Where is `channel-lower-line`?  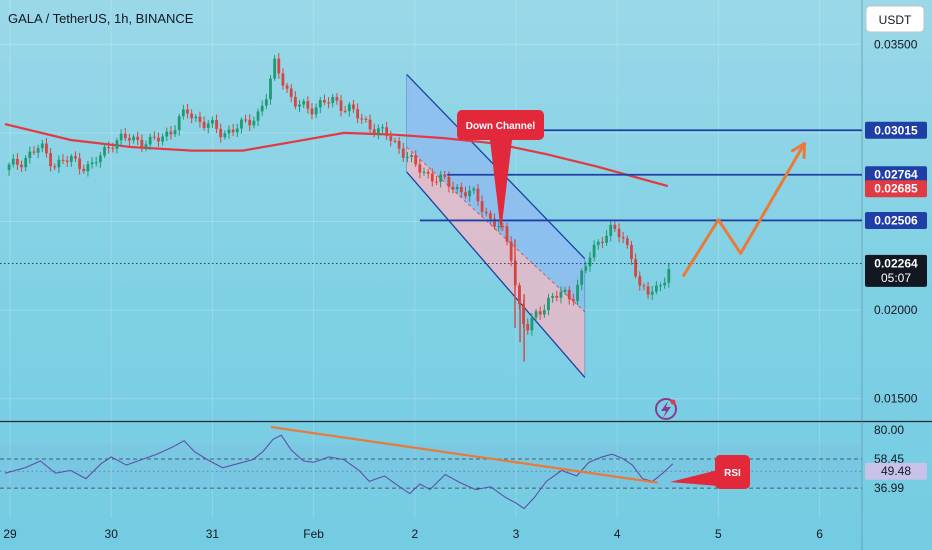
channel-lower-line is located at coordinates (496, 274).